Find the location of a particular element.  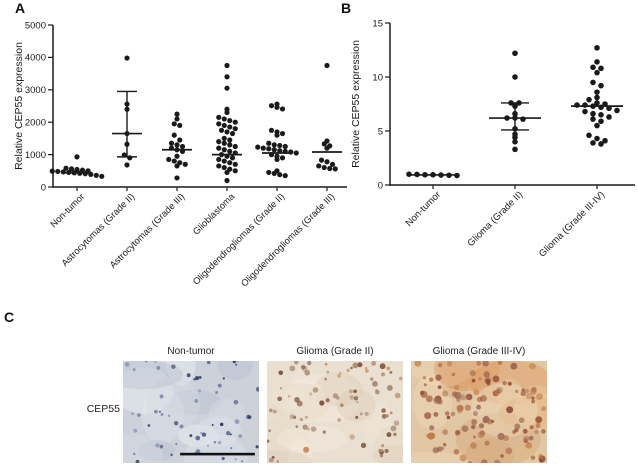

y-tick-label: 1000 is located at coordinates (35, 155).